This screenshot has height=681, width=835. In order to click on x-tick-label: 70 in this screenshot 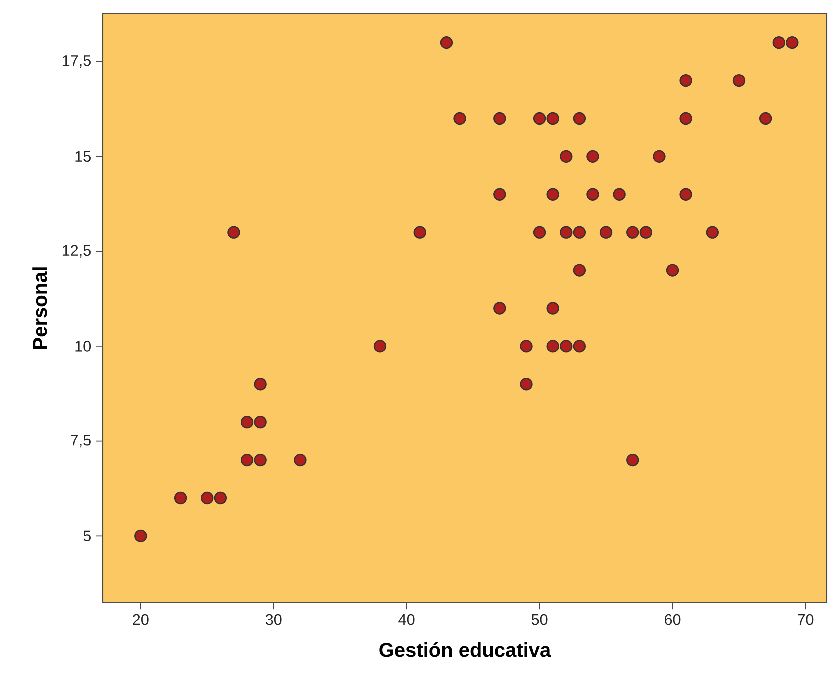, I will do `click(806, 620)`.